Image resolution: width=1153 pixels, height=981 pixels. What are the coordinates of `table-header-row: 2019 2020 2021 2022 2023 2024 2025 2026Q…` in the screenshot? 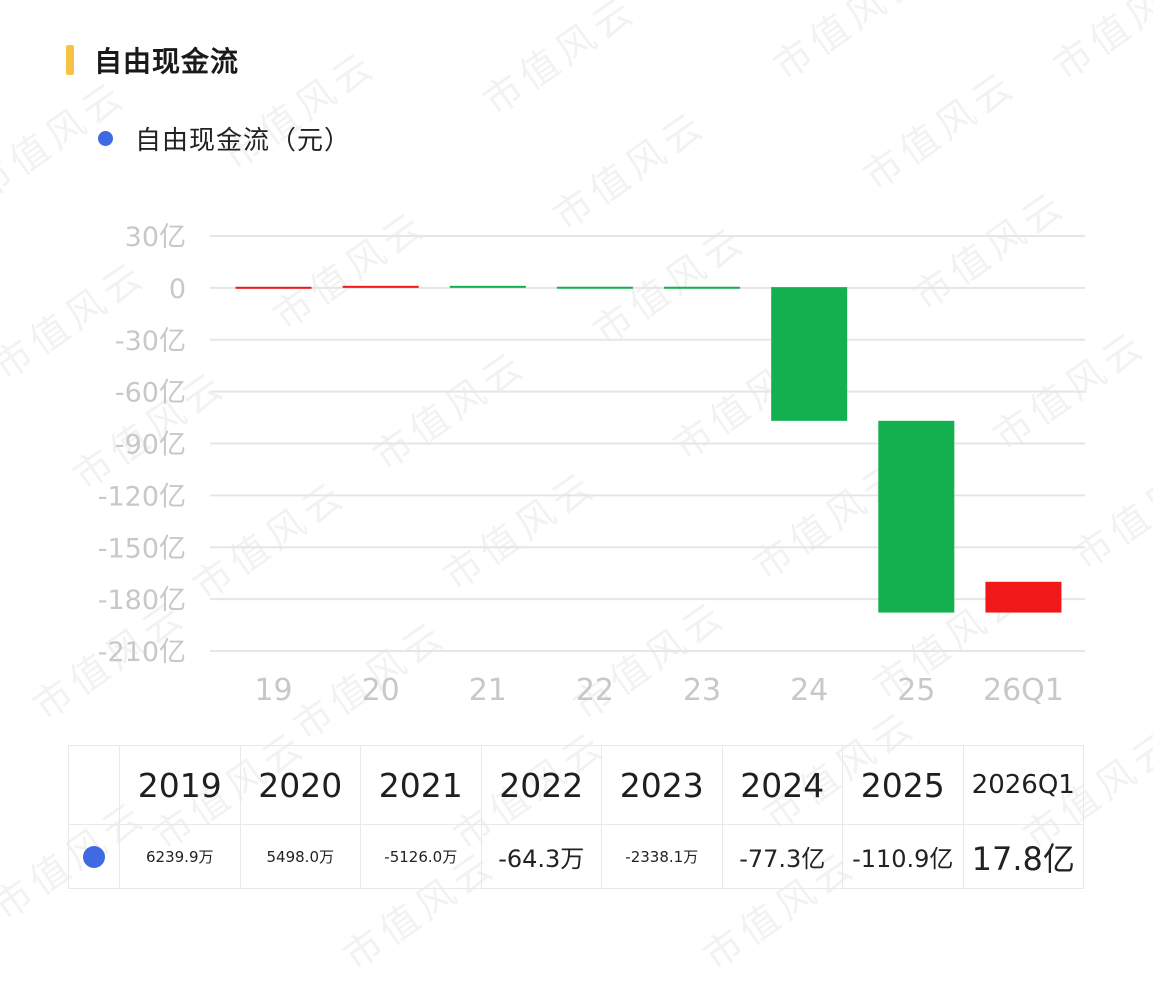 It's located at (576, 785).